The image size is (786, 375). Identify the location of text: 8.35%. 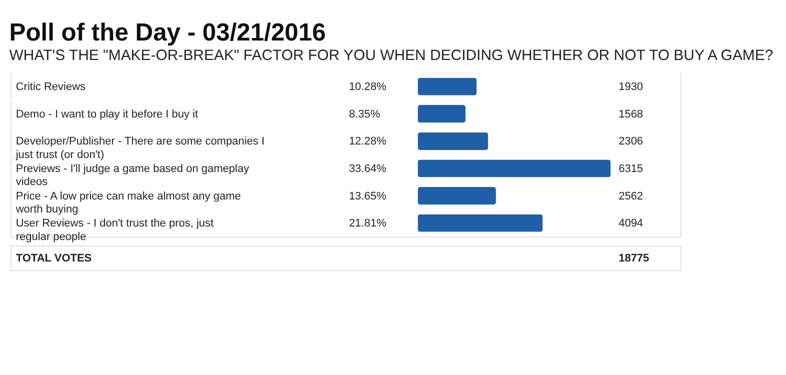
(364, 114).